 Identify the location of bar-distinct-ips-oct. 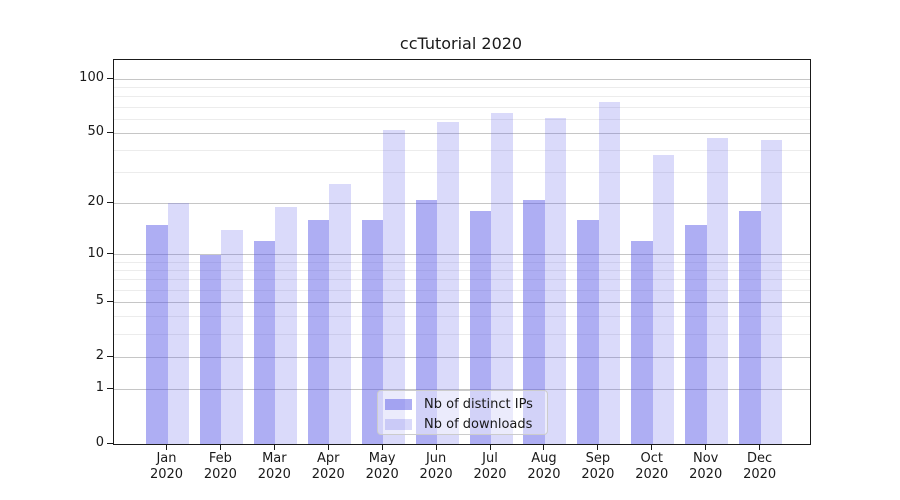
(642, 342).